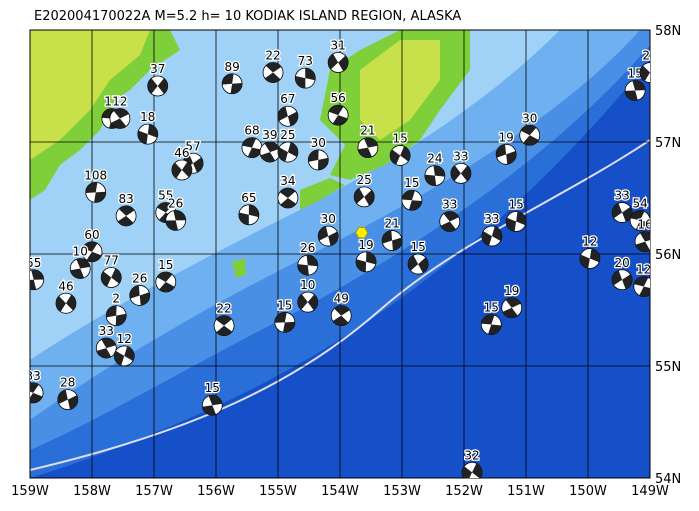 Image resolution: width=699 pixels, height=511 pixels. What do you see at coordinates (588, 491) in the screenshot?
I see `x-tick-label: 150W` at bounding box center [588, 491].